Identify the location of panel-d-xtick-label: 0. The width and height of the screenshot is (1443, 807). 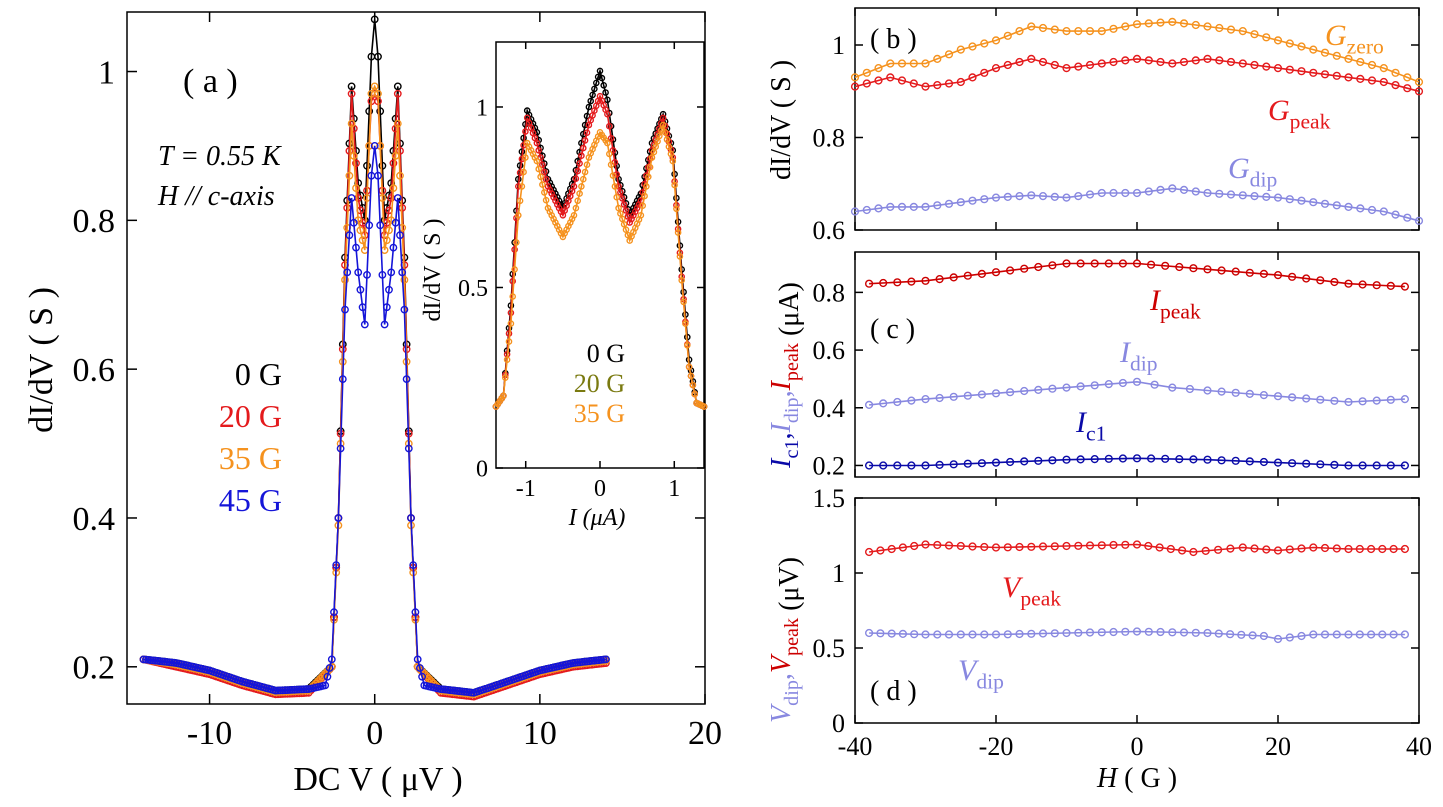
(1137, 746).